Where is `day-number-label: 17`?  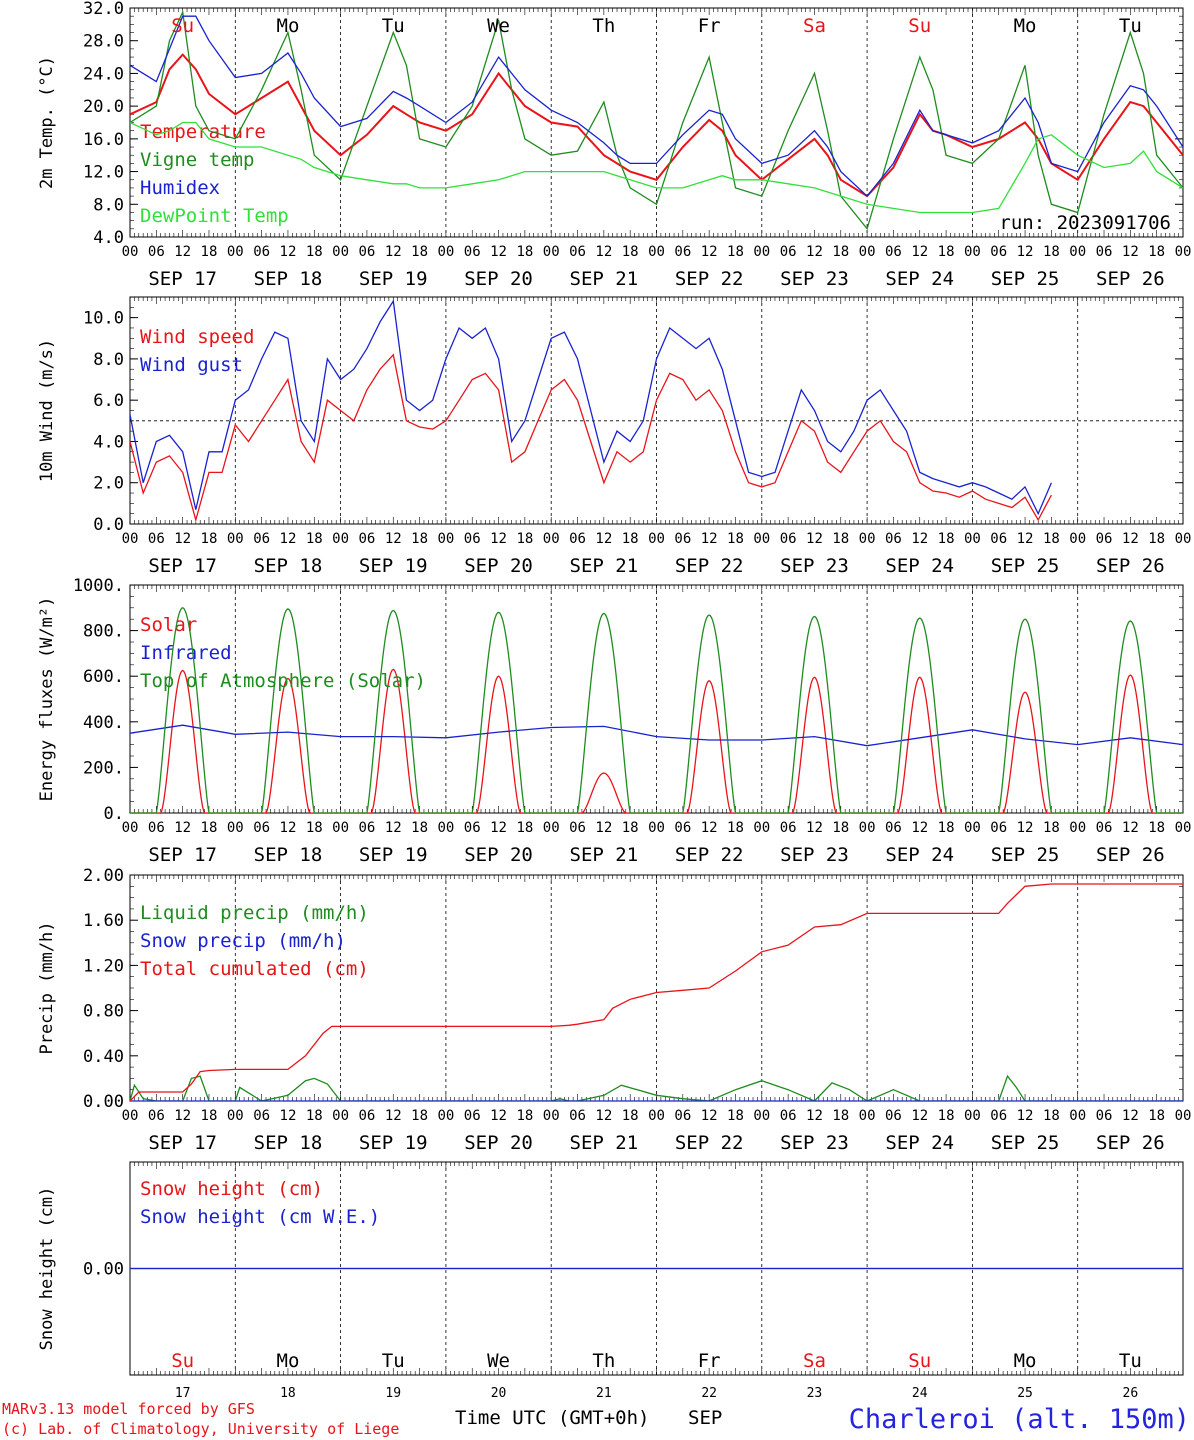
day-number-label: 17 is located at coordinates (183, 1393).